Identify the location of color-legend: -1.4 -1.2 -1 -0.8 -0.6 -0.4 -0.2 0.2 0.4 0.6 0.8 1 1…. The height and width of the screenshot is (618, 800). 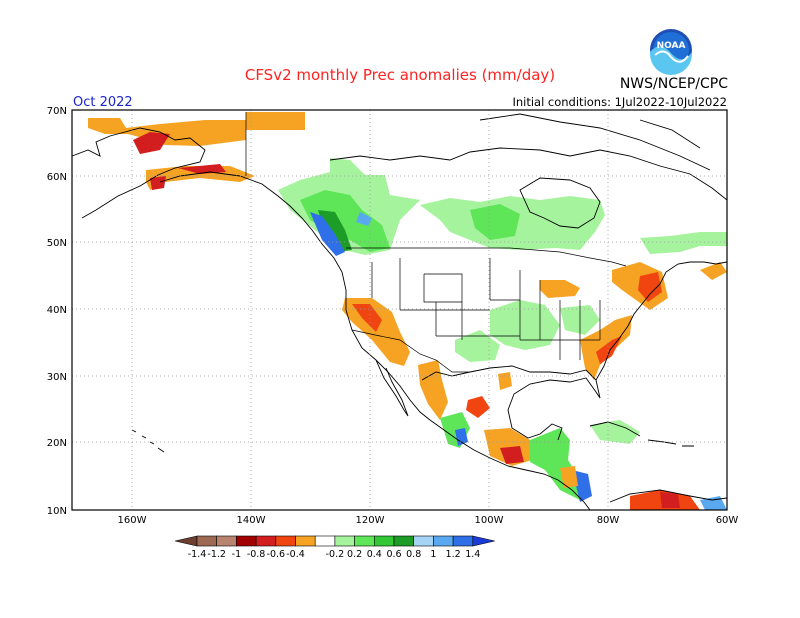
(334, 547).